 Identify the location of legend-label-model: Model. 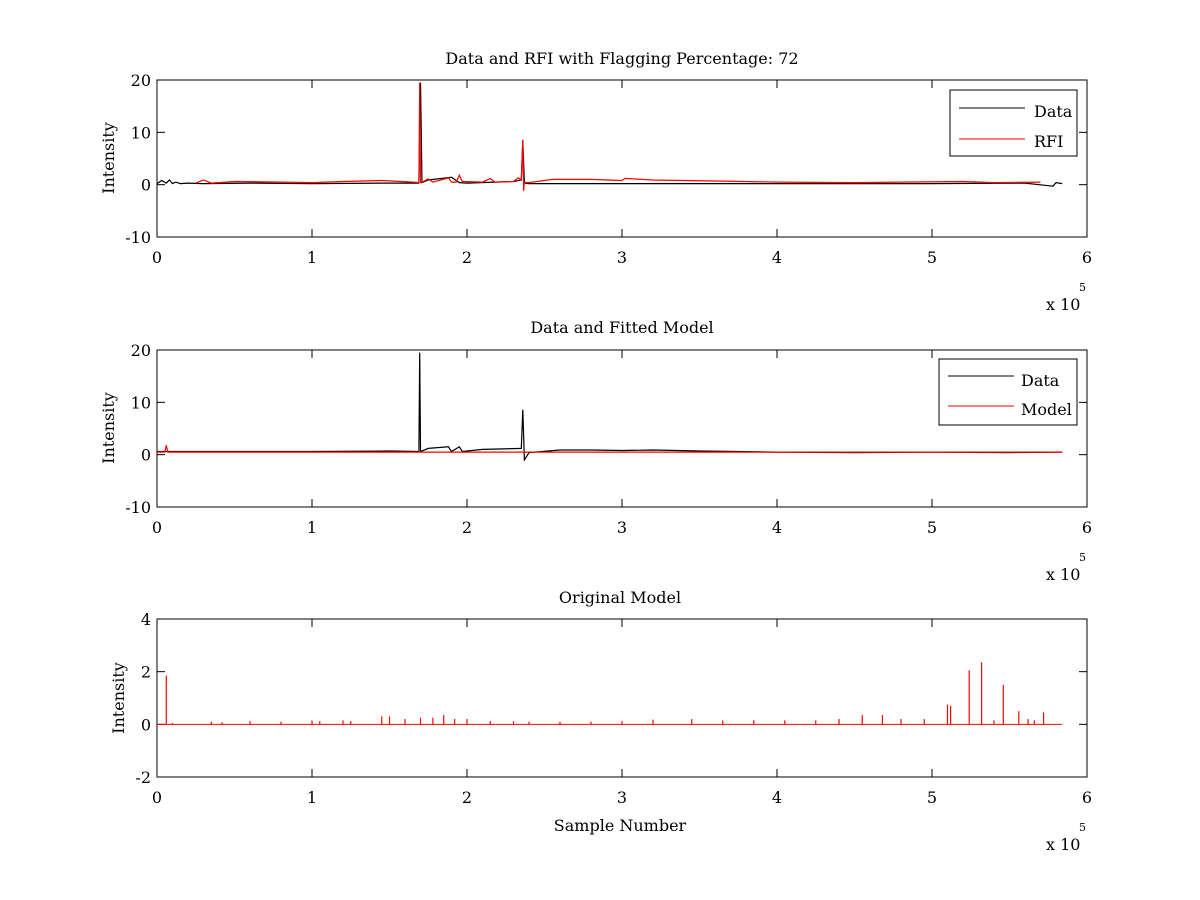
(1046, 409).